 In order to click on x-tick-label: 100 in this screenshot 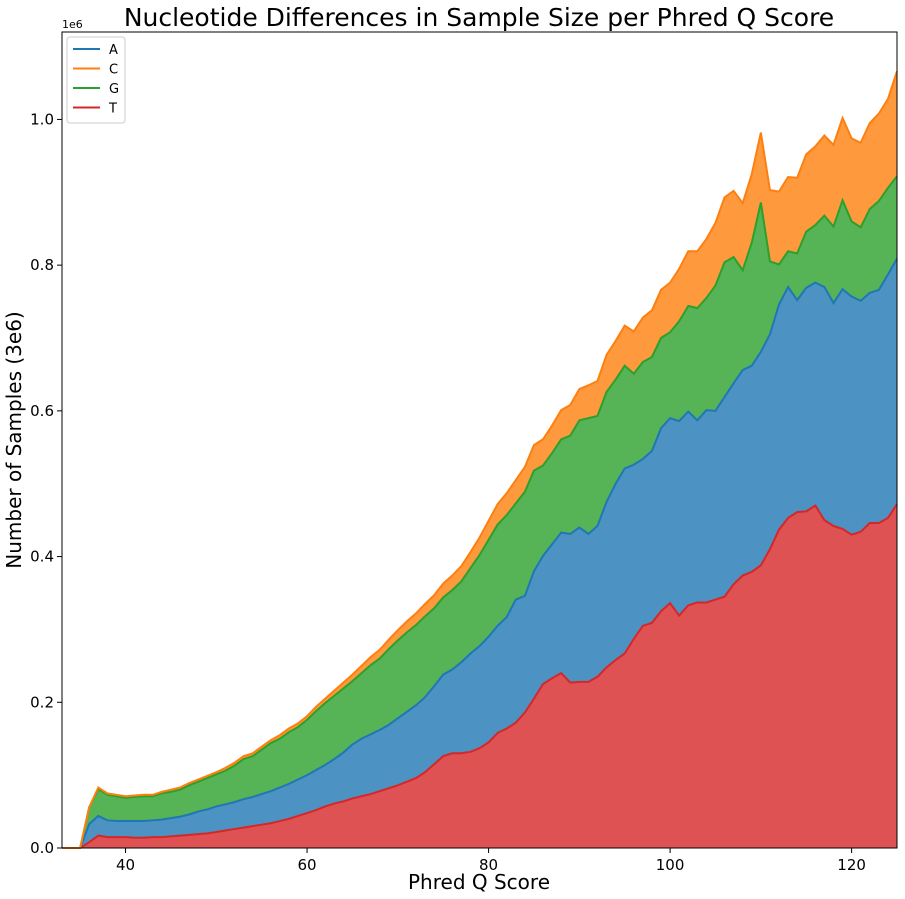, I will do `click(670, 865)`.